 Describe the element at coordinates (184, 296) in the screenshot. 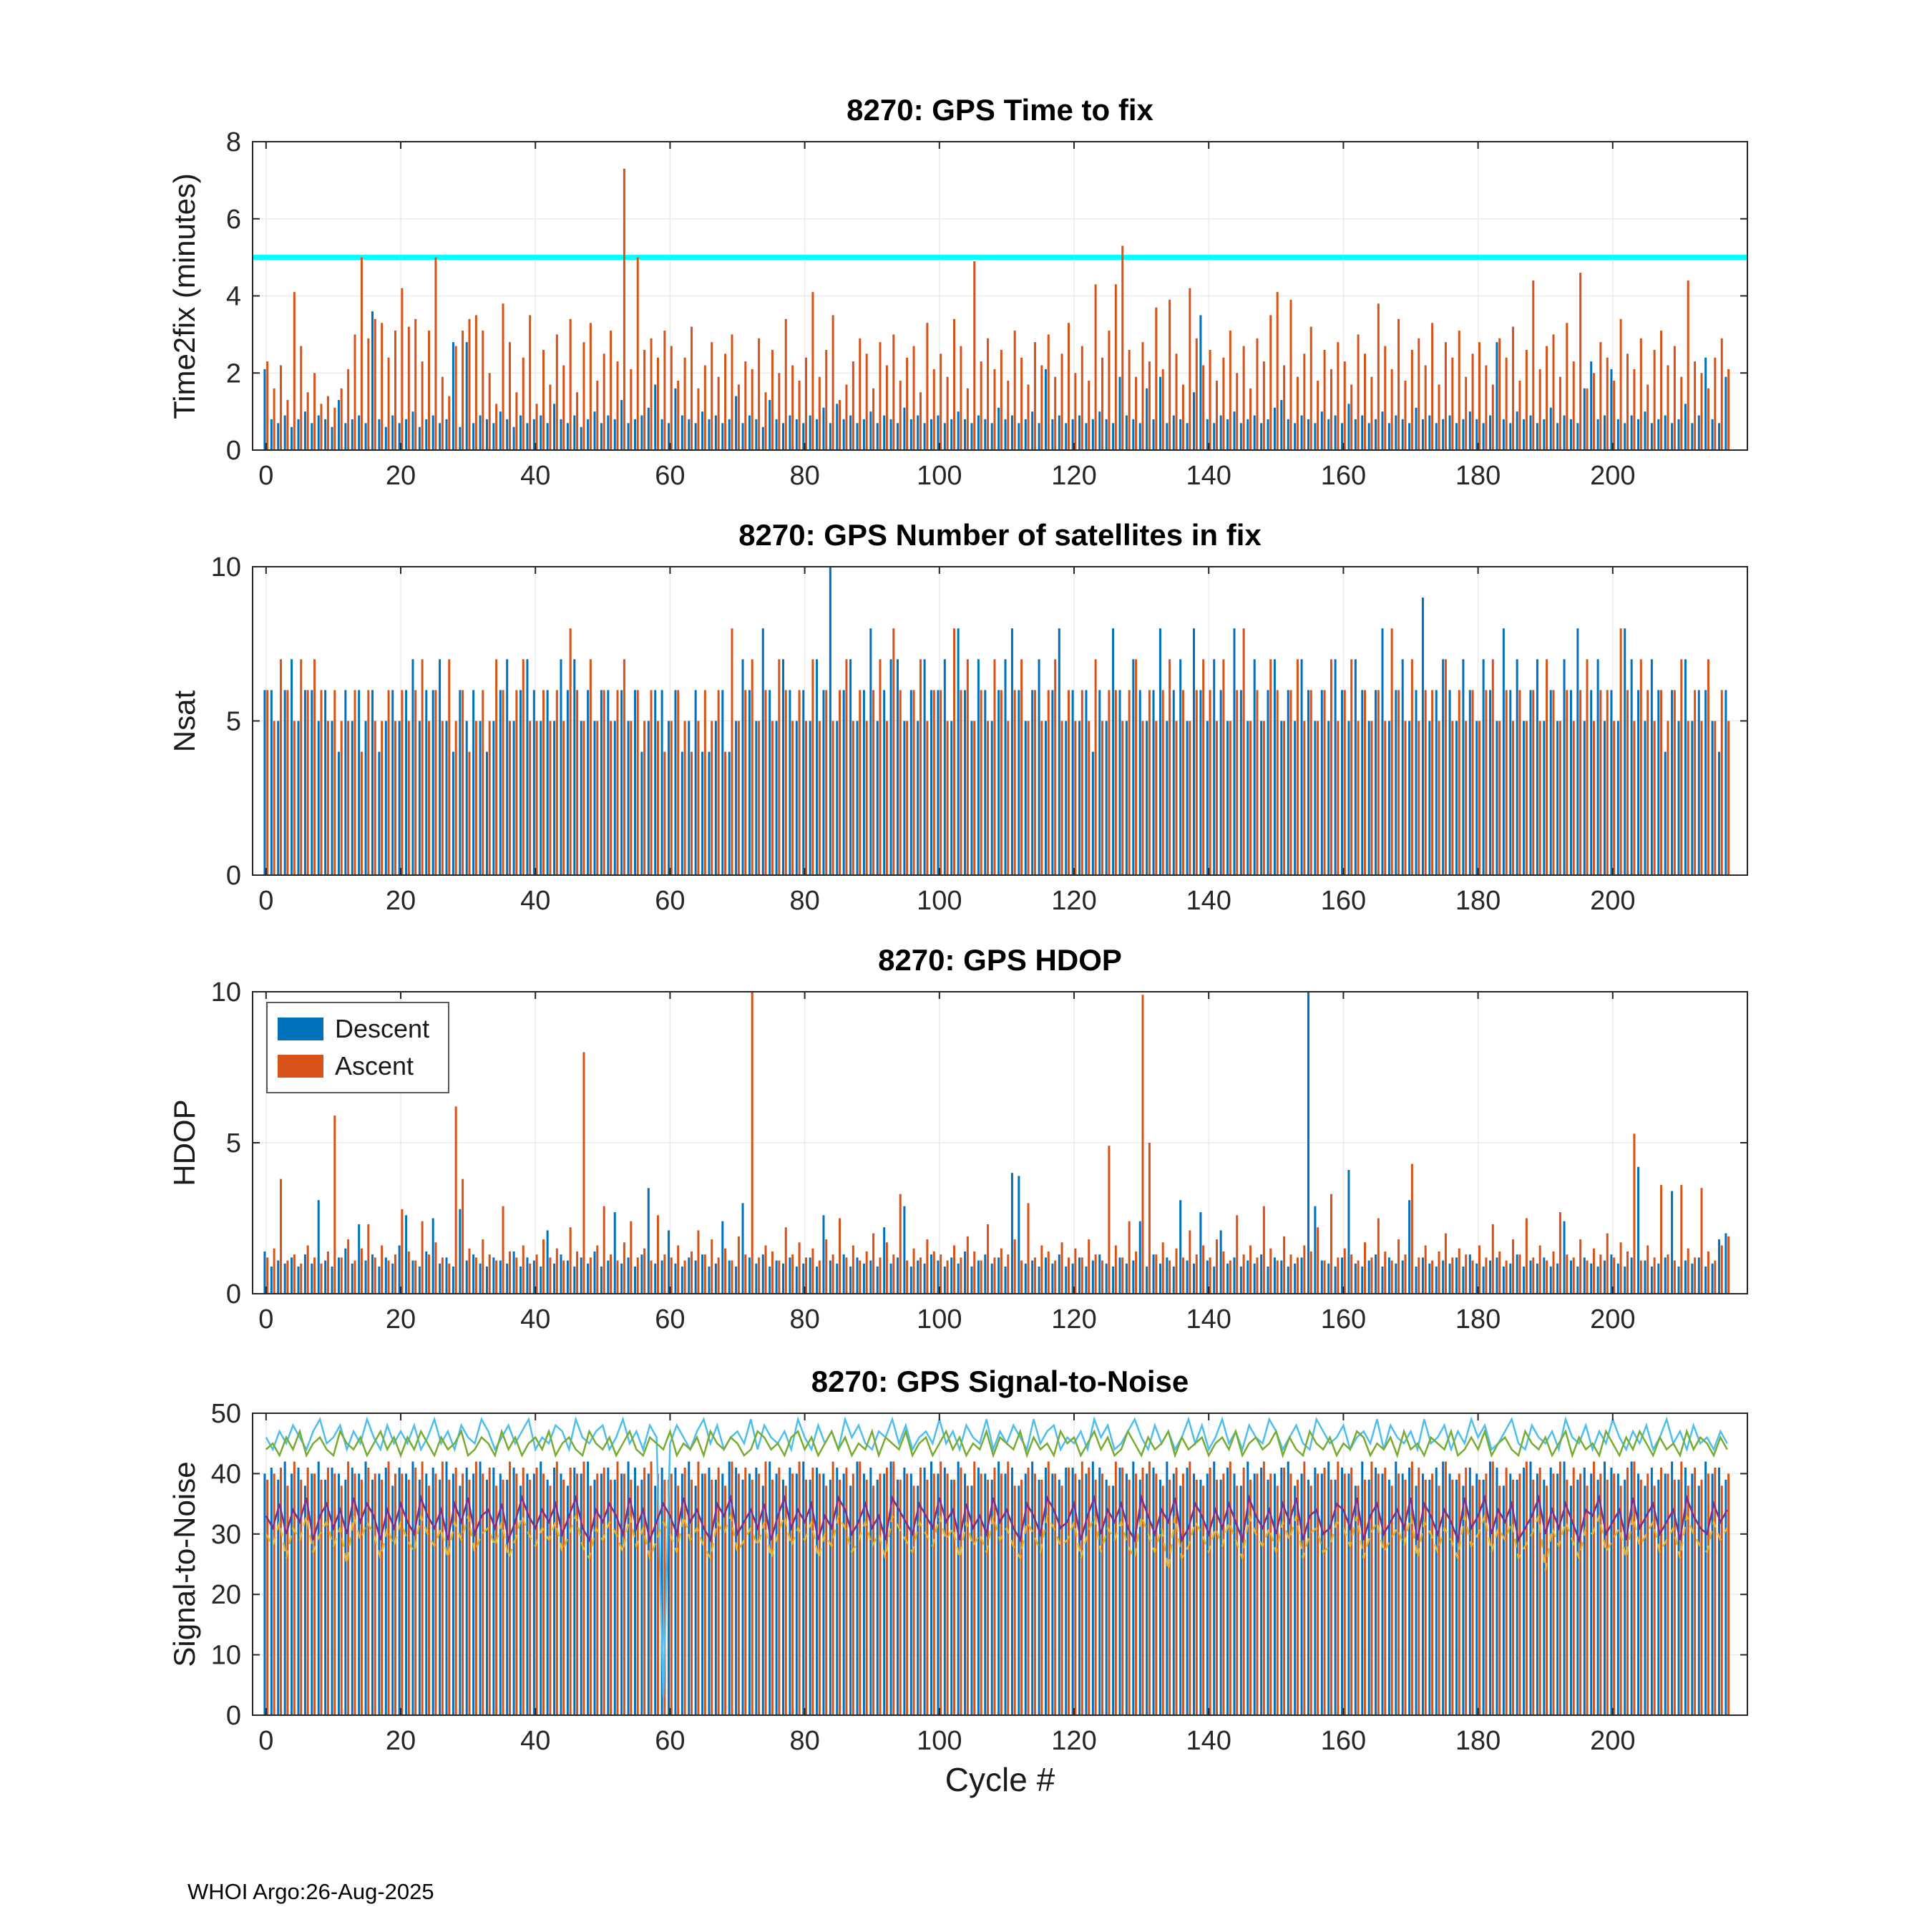

I see `y-axis-label-time2fix: Time2fix (minutes)` at that location.